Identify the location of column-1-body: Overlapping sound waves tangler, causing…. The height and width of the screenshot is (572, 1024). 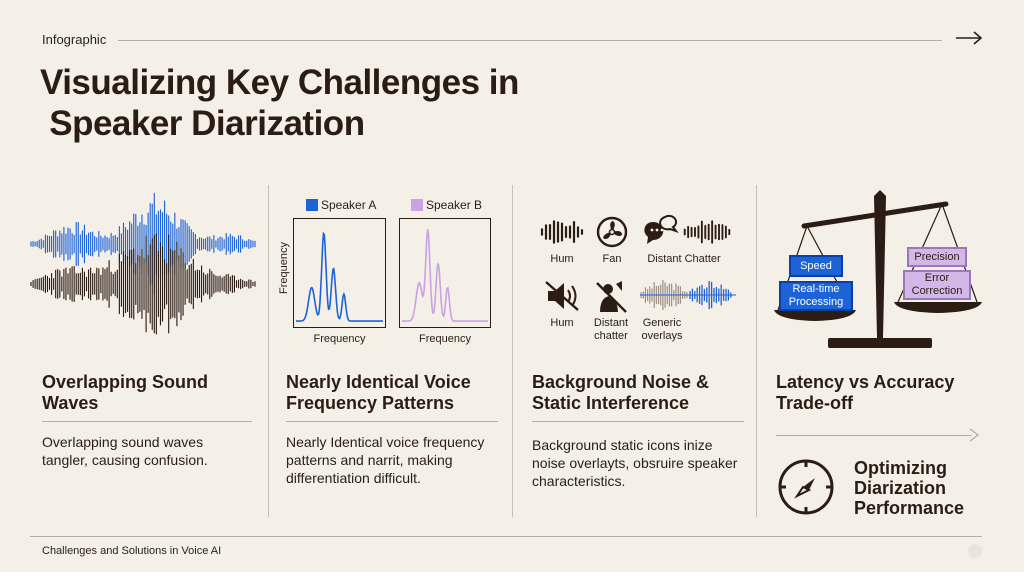
(125, 451).